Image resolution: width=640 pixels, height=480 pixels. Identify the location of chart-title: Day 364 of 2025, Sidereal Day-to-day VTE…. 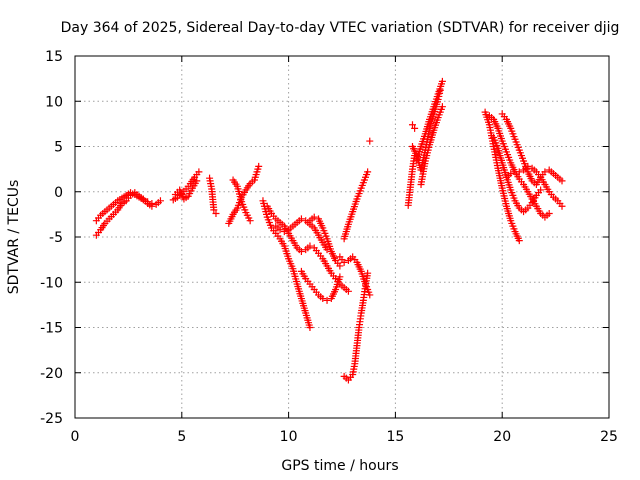
(340, 28).